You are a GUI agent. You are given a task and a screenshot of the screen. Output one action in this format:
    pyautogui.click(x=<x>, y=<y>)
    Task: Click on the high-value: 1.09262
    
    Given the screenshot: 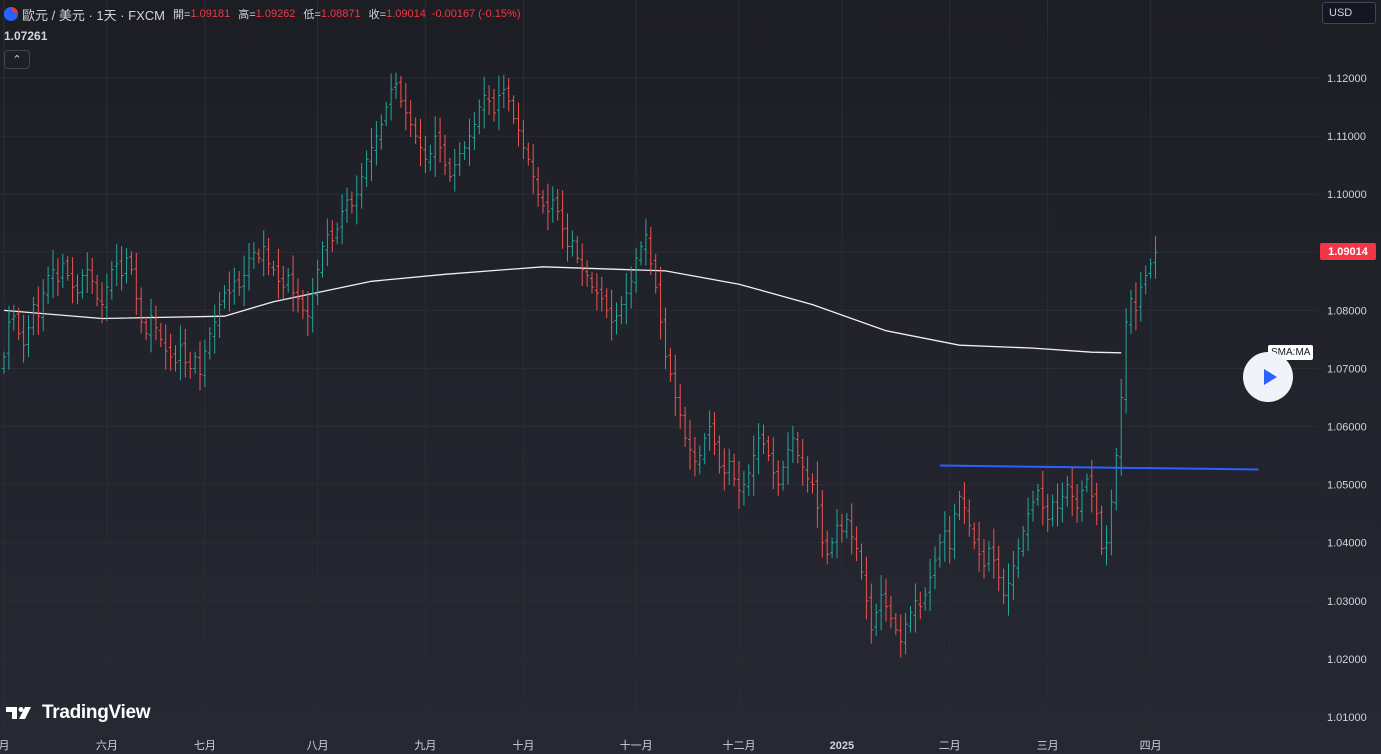 What is the action you would take?
    pyautogui.click(x=275, y=14)
    